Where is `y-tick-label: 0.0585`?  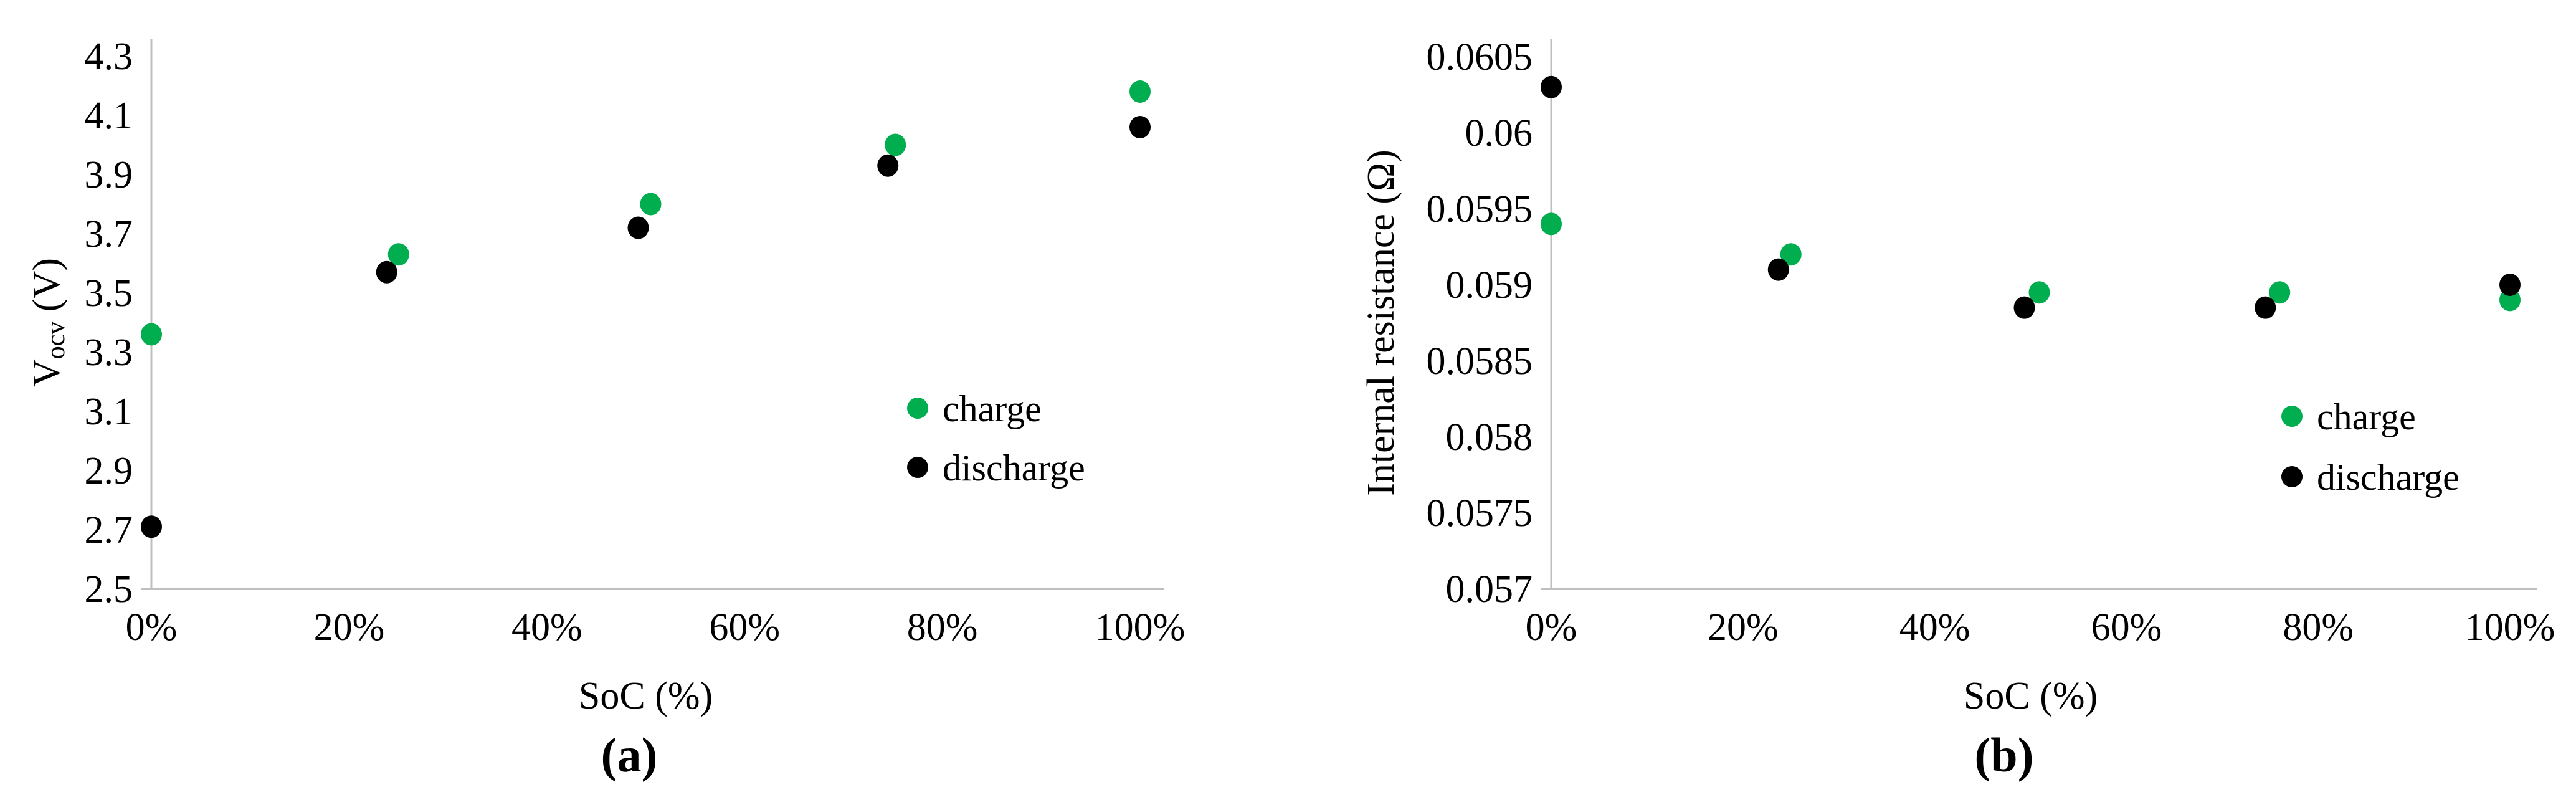
y-tick-label: 0.0585 is located at coordinates (1480, 362).